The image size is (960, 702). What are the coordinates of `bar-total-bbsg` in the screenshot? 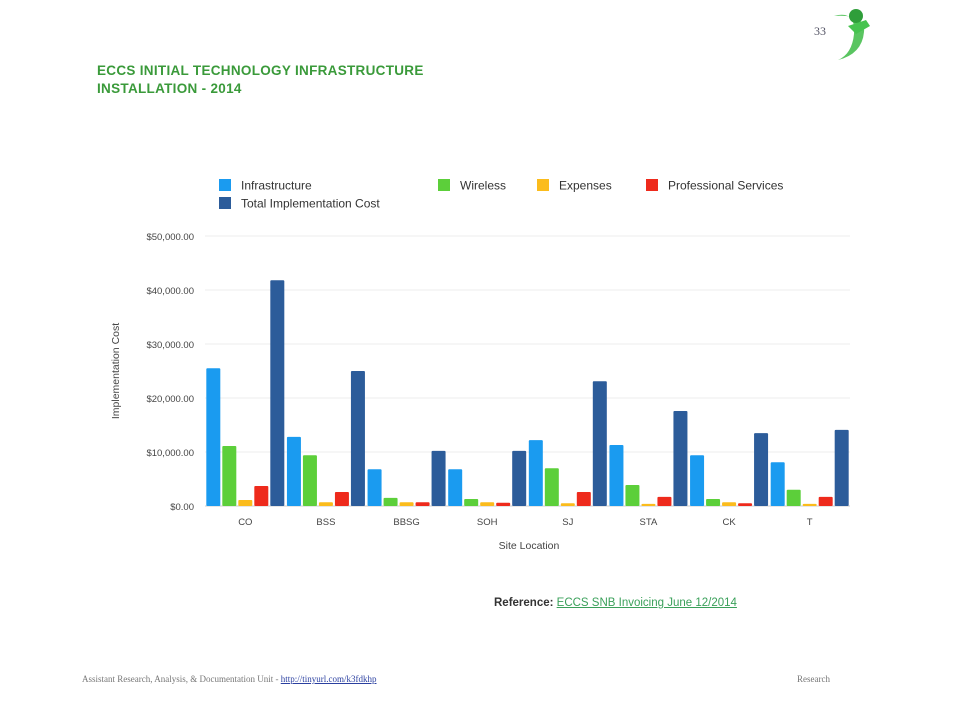 It's located at (438, 478).